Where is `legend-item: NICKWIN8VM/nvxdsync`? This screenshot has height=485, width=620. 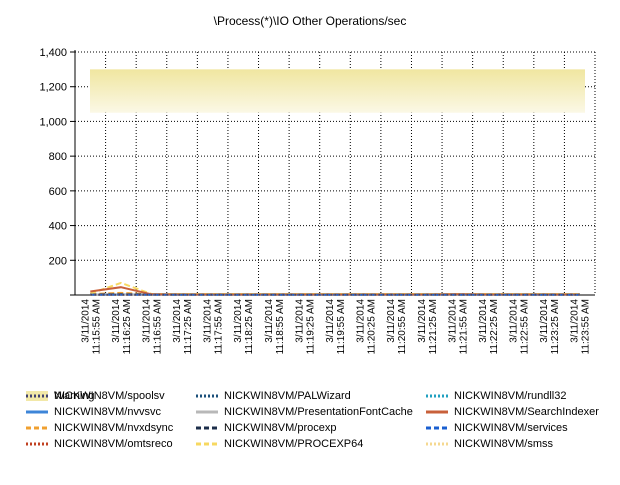 legend-item: NICKWIN8VM/nvxdsync is located at coordinates (99, 428).